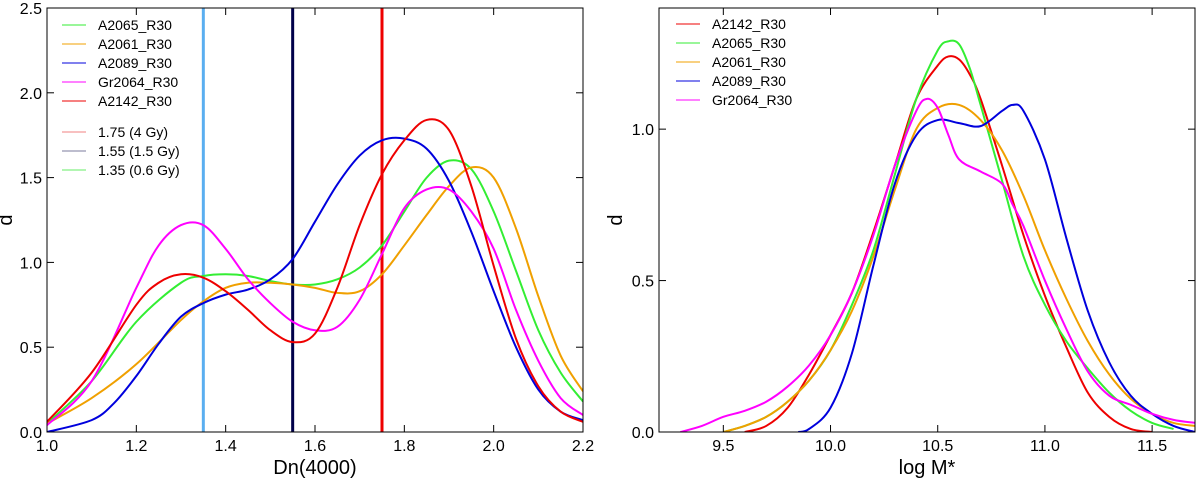 The height and width of the screenshot is (488, 1200). I want to click on legend-item-1-75-4-gy: 1.75 (4 Gy), so click(115, 132).